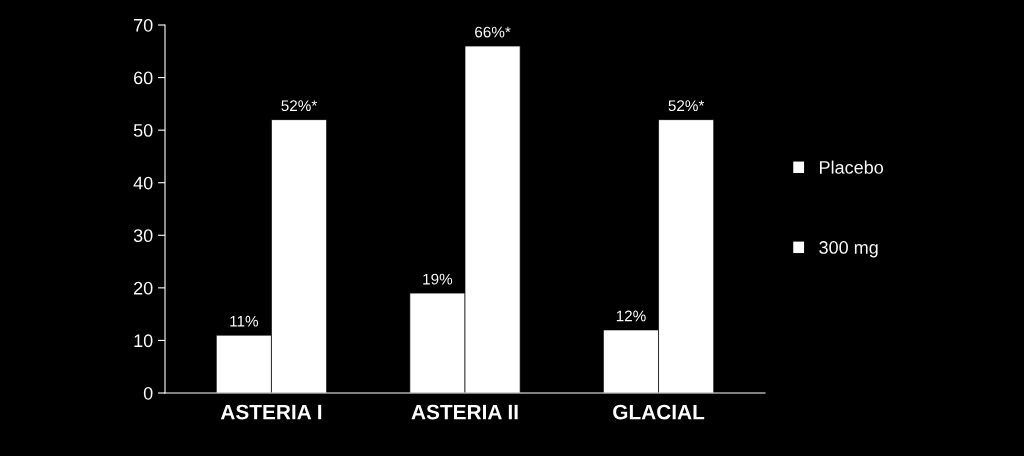 The height and width of the screenshot is (456, 1024). I want to click on y-tick-label: 60, so click(143, 78).